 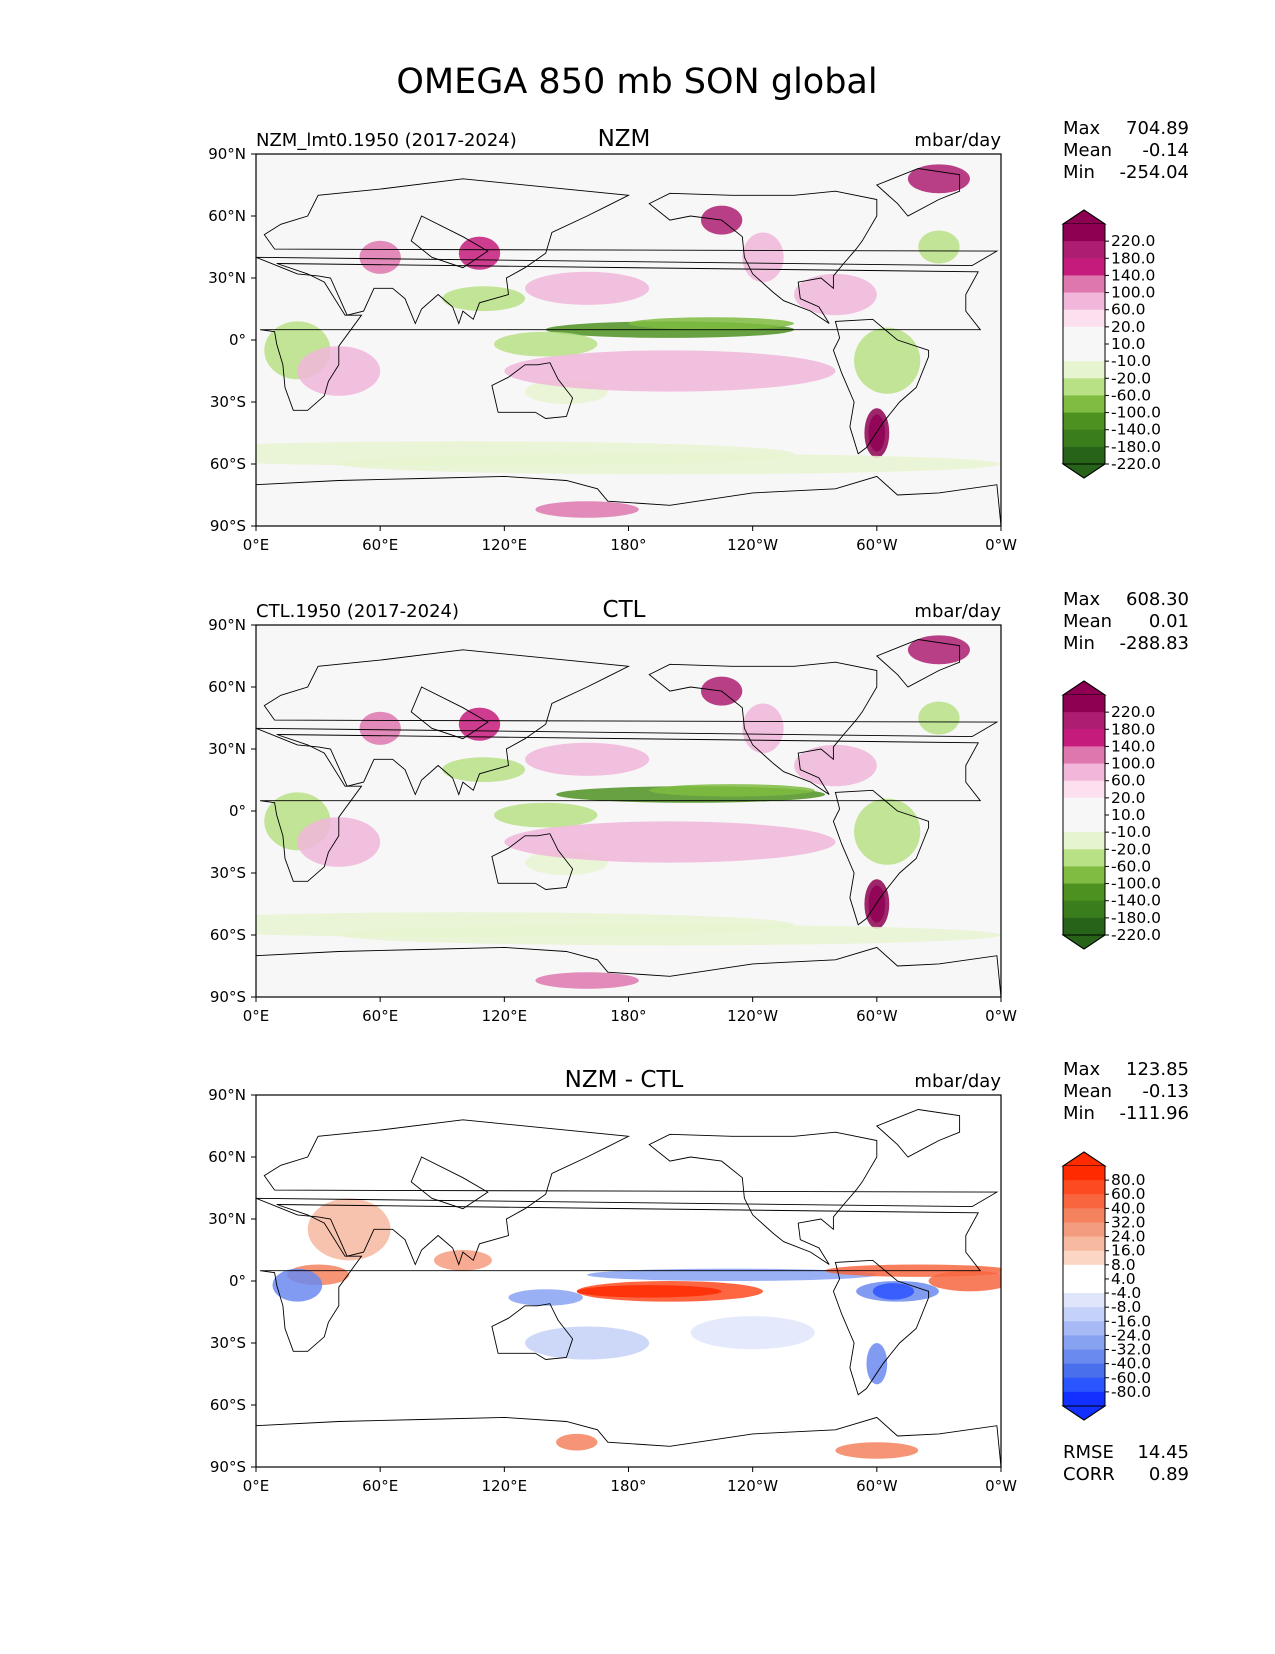 I want to click on panel-left-title: CTL.1950 (2017-2024), so click(x=357, y=611).